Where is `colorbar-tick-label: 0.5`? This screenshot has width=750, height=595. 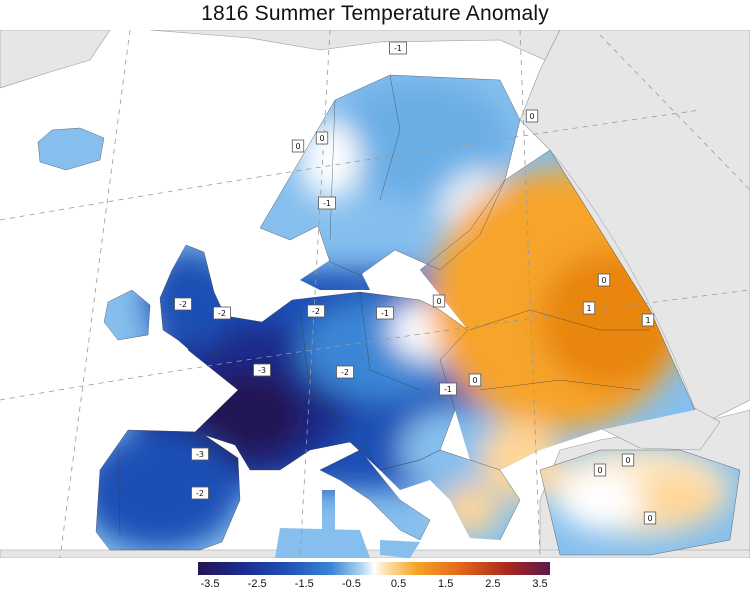 colorbar-tick-label: 0.5 is located at coordinates (398, 584).